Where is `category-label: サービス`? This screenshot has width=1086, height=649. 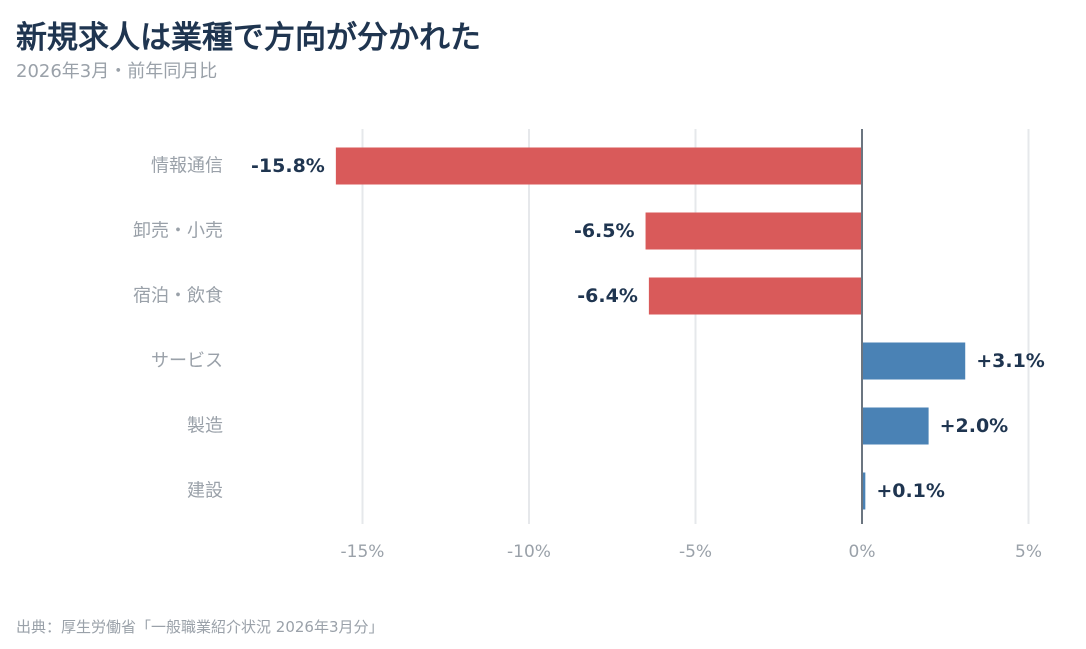
category-label: サービス is located at coordinates (187, 361).